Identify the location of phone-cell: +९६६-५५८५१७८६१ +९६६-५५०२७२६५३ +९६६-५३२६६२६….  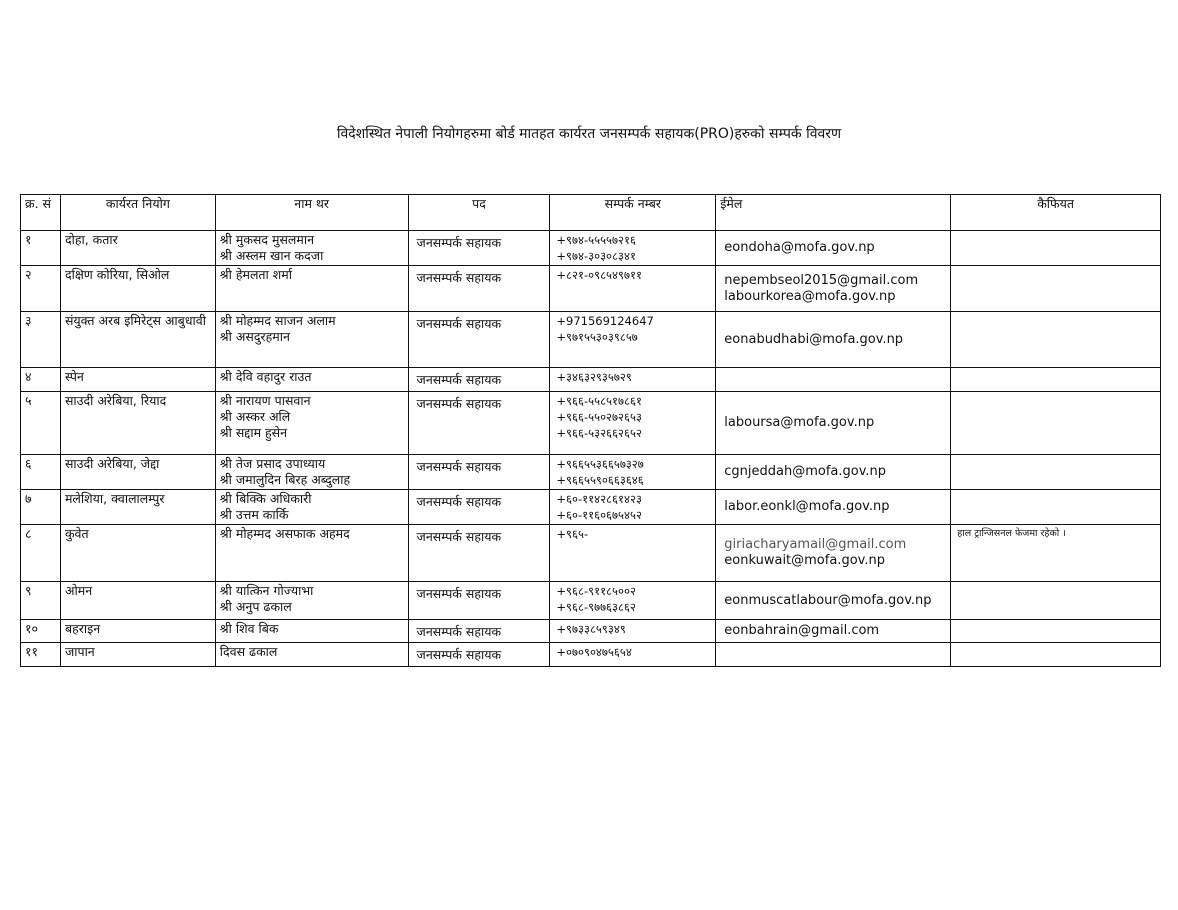
(633, 423).